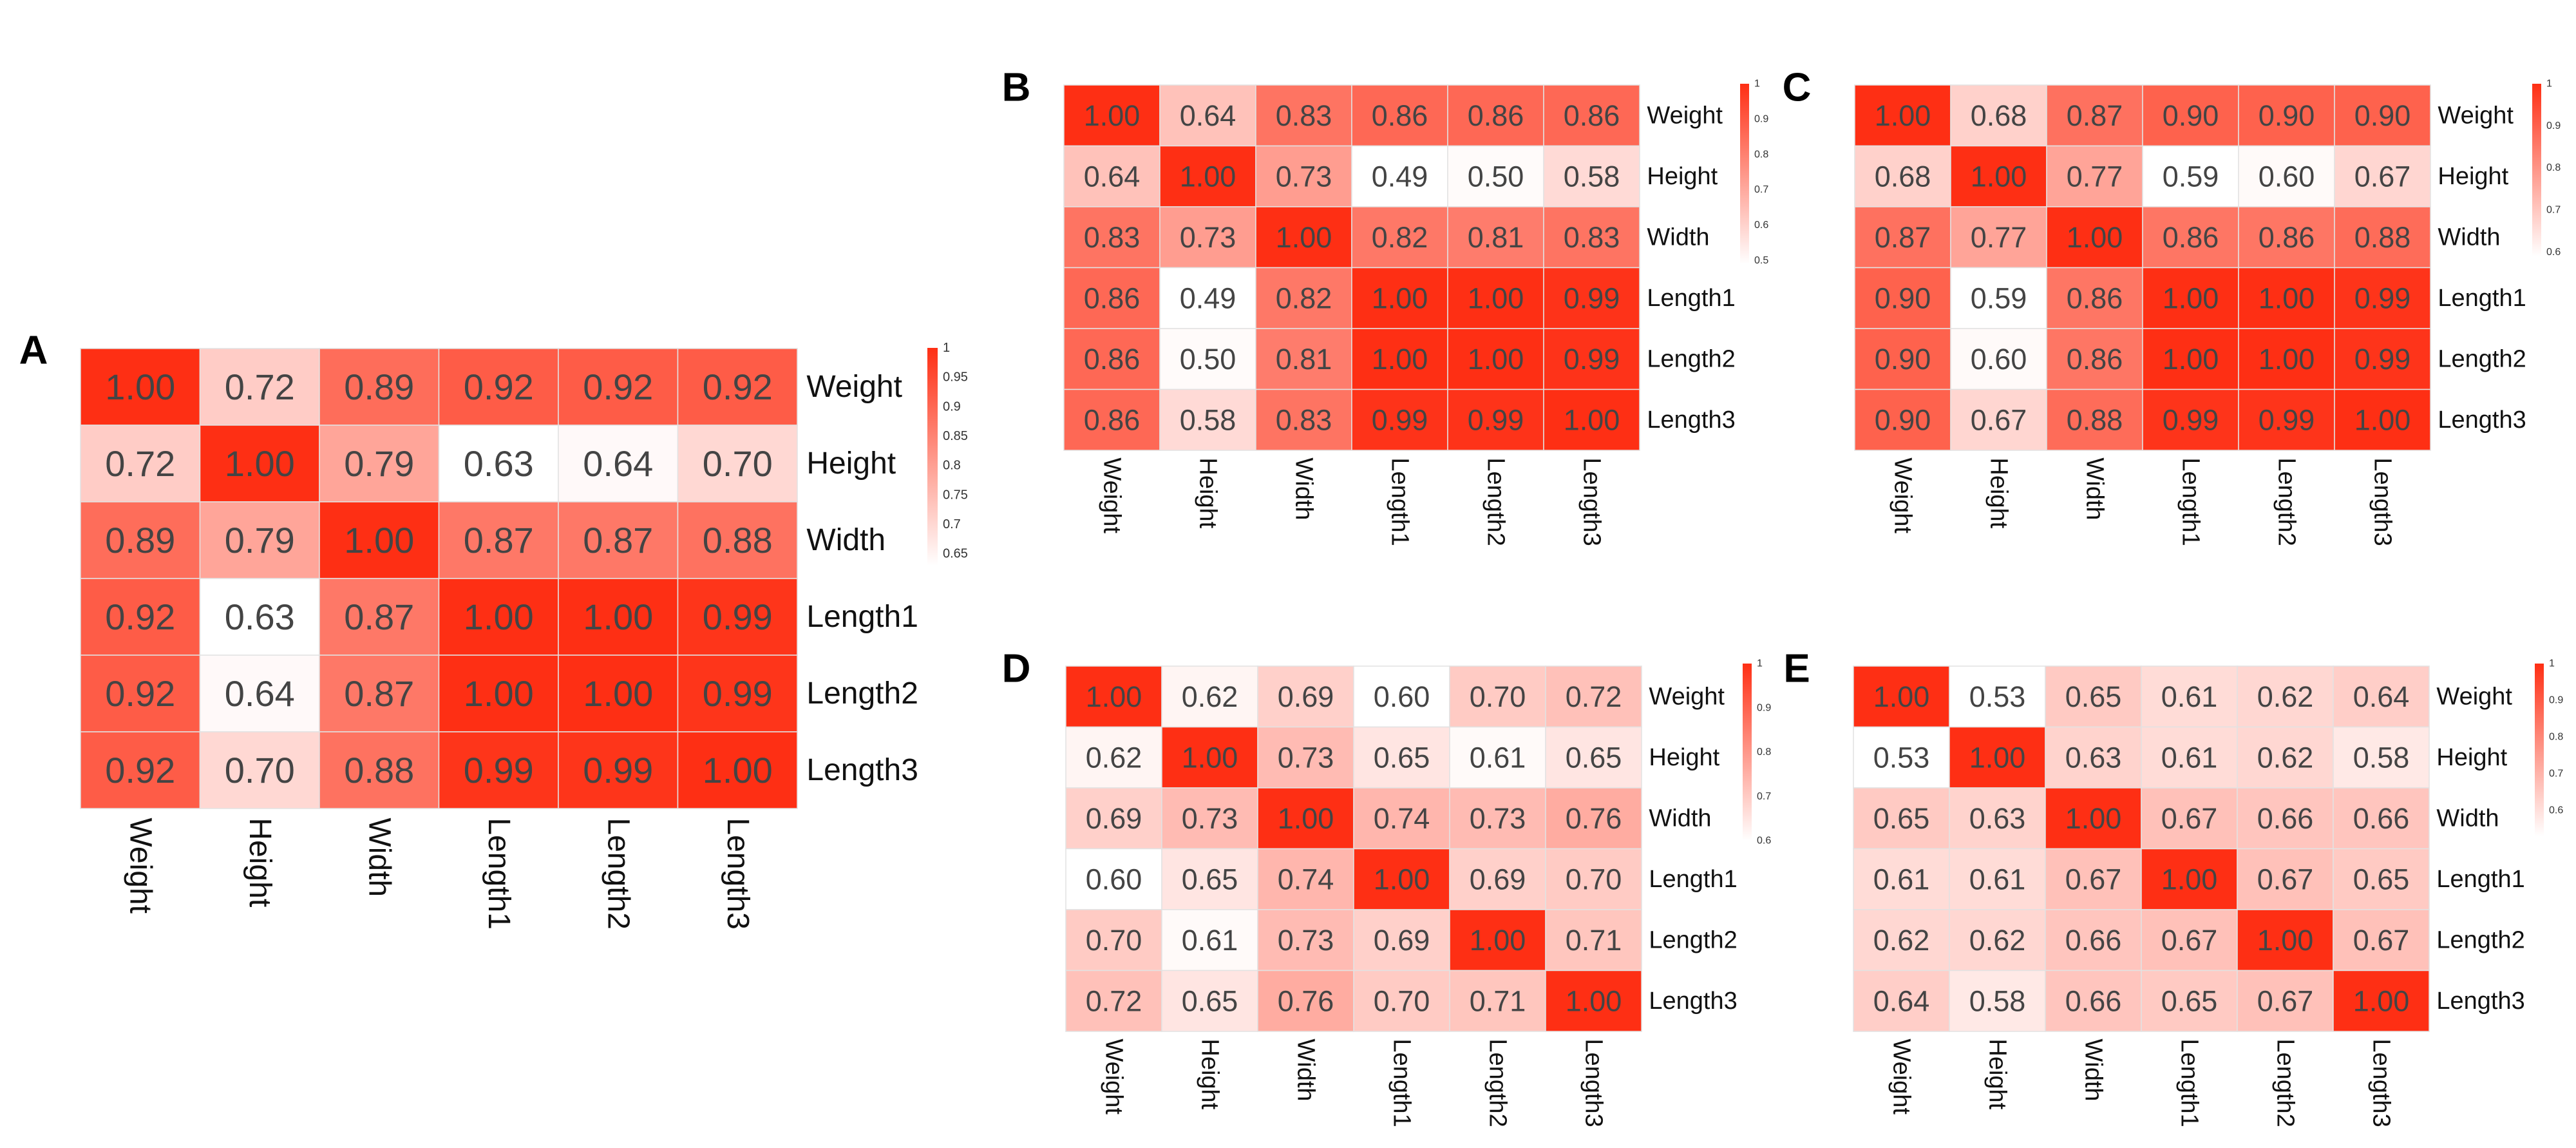 This screenshot has width=2576, height=1148. Describe the element at coordinates (1797, 87) in the screenshot. I see `panel-letter: C` at that location.